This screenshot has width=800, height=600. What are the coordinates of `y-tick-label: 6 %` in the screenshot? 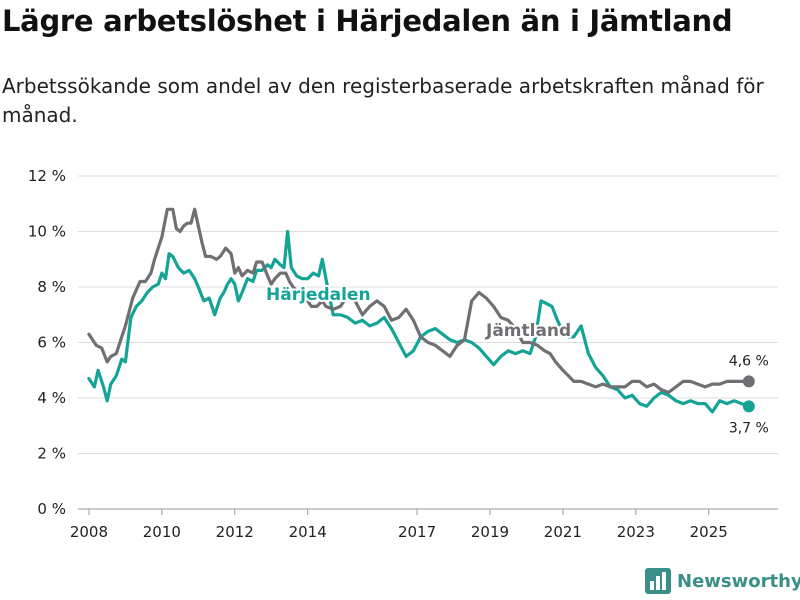 It's located at (51, 343).